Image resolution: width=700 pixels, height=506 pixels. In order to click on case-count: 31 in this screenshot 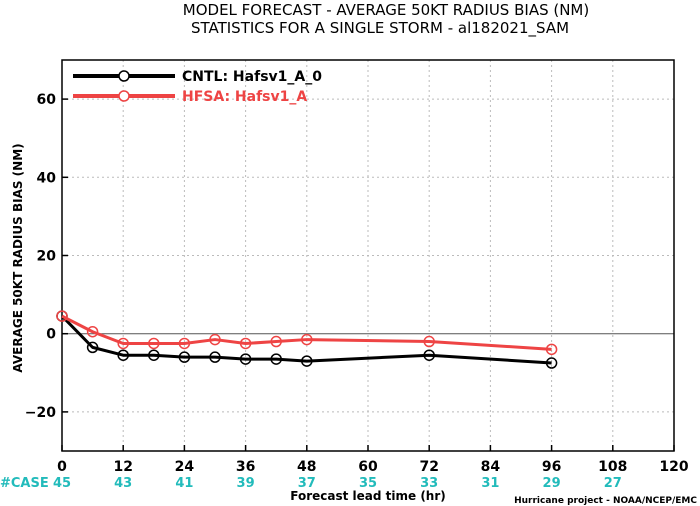, I will do `click(490, 483)`.